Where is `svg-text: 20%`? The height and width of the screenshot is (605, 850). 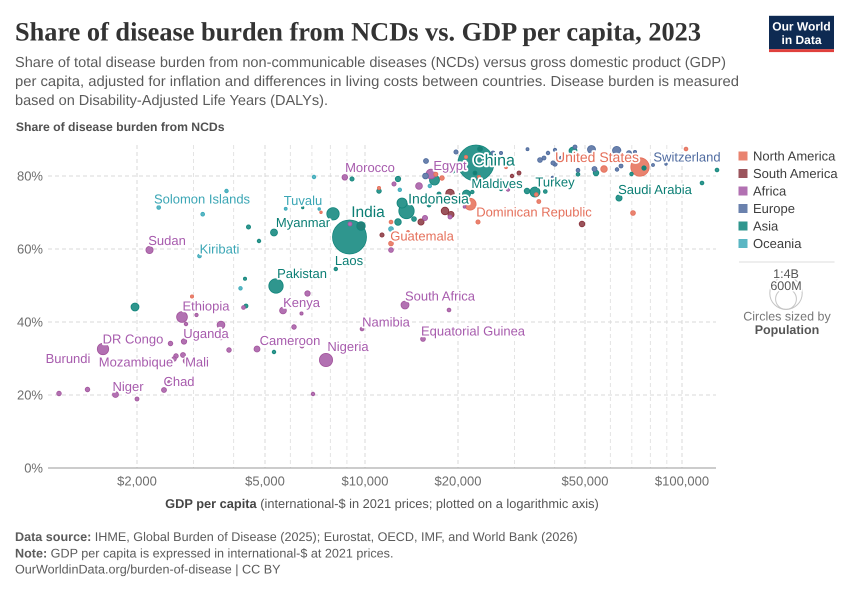
svg-text: 20% is located at coordinates (30, 395).